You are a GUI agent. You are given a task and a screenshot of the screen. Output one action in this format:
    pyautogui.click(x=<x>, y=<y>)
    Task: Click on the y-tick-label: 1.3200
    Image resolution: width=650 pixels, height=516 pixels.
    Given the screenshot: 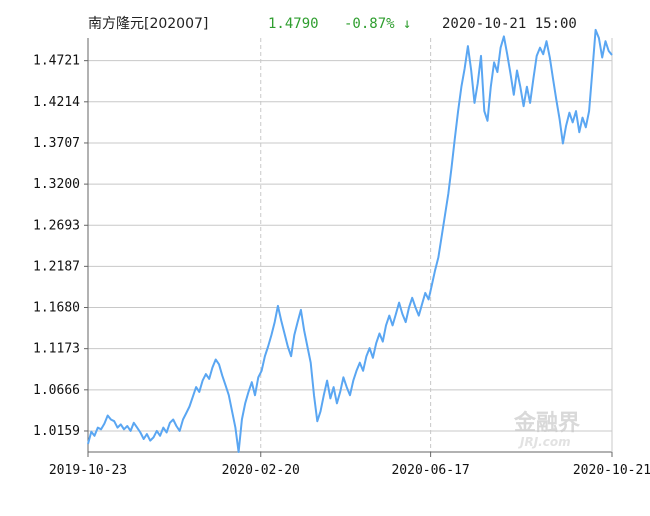 What is the action you would take?
    pyautogui.click(x=56, y=184)
    